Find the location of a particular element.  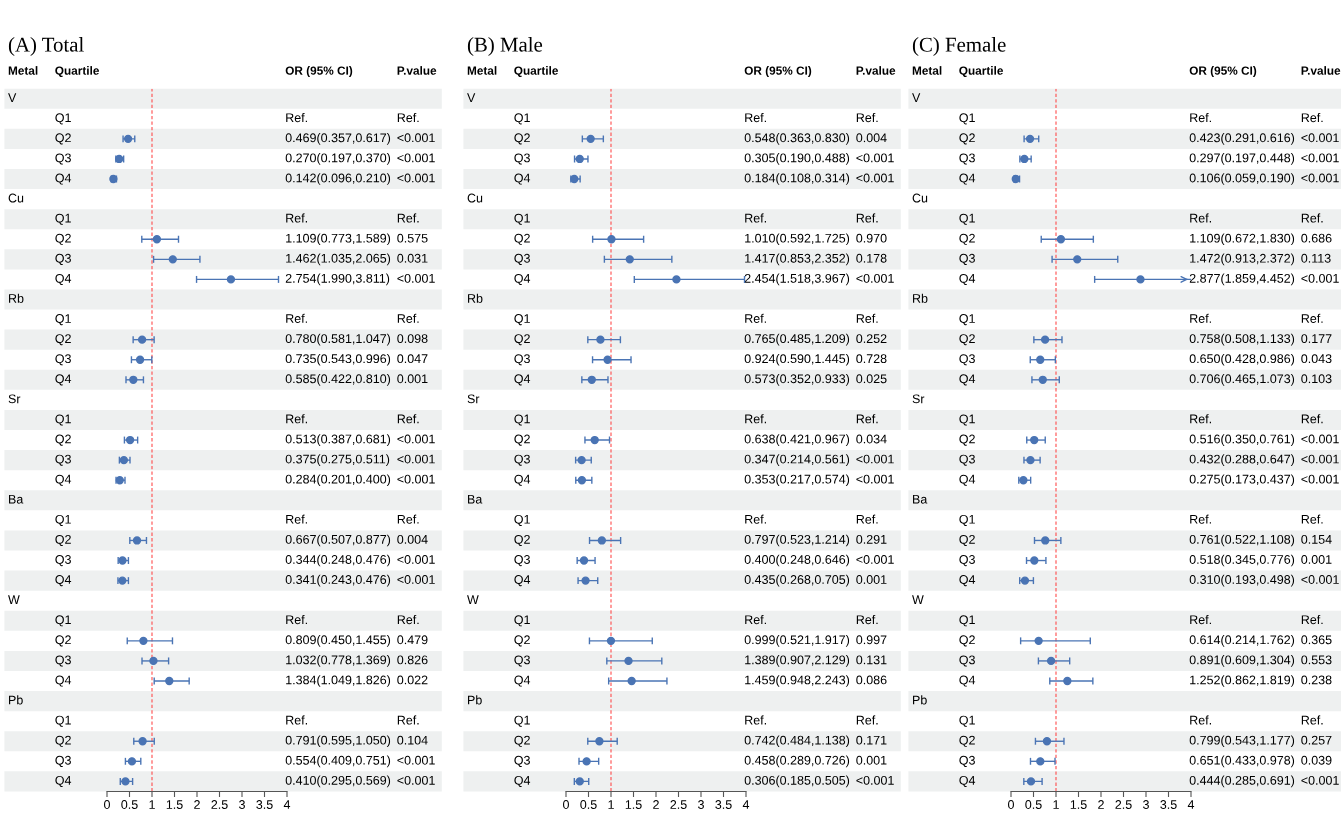

y2-tick-label: 0.131 is located at coordinates (871, 660).